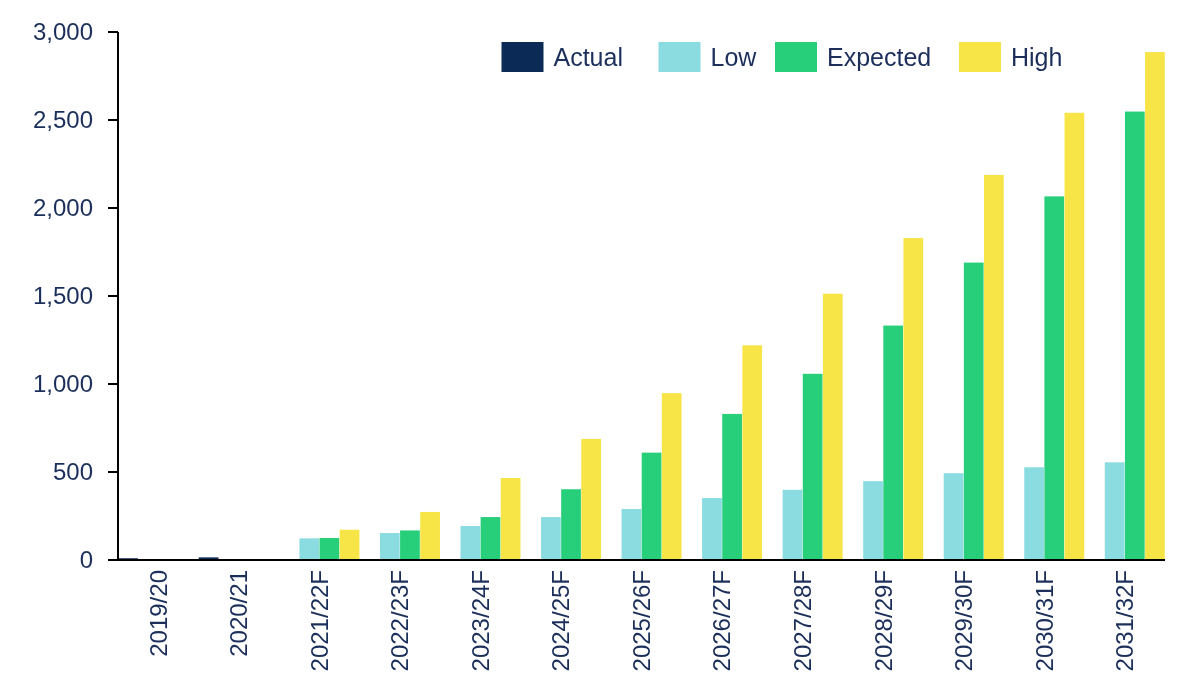 Image resolution: width=1178 pixels, height=683 pixels. What do you see at coordinates (158, 613) in the screenshot?
I see `x-tick-label: 2019/20` at bounding box center [158, 613].